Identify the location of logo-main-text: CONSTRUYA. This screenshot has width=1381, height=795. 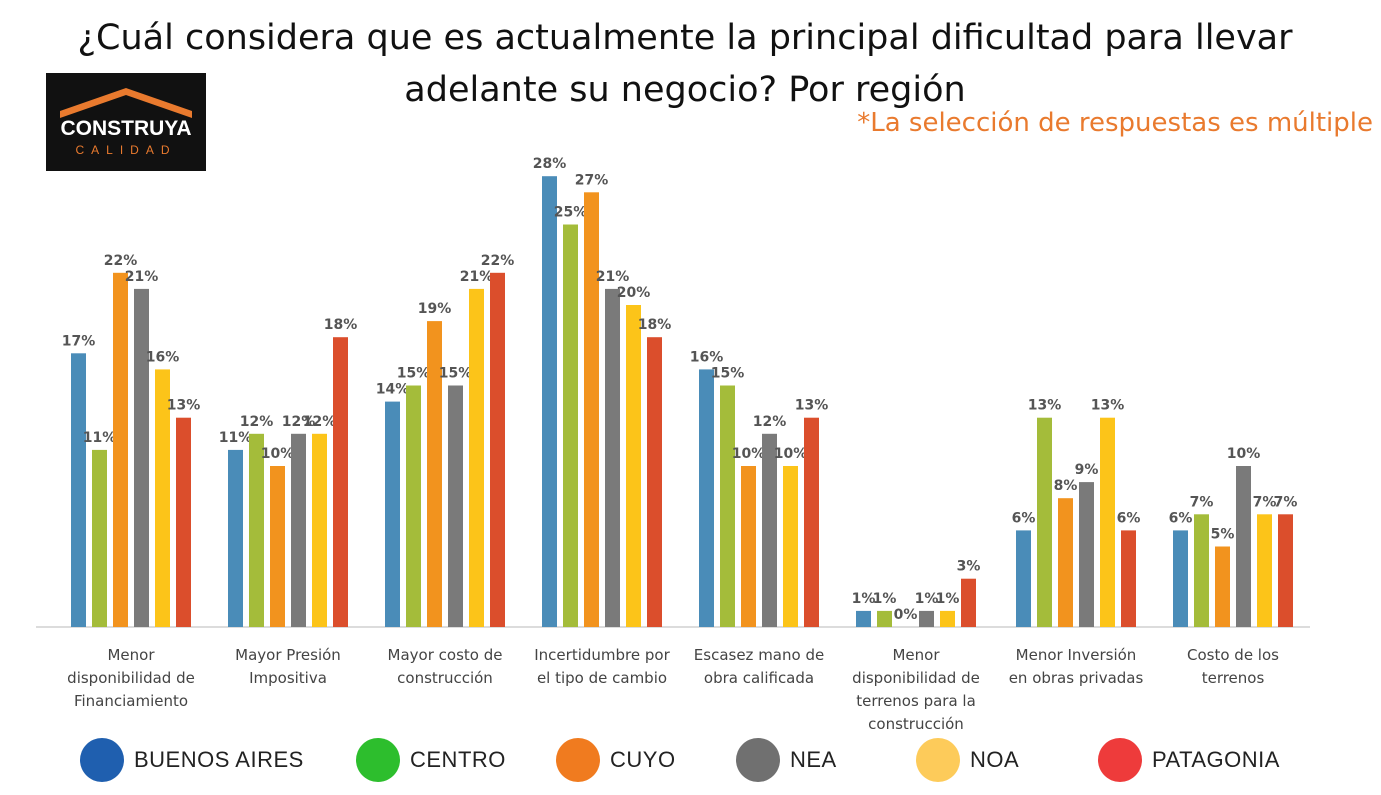
(126, 128).